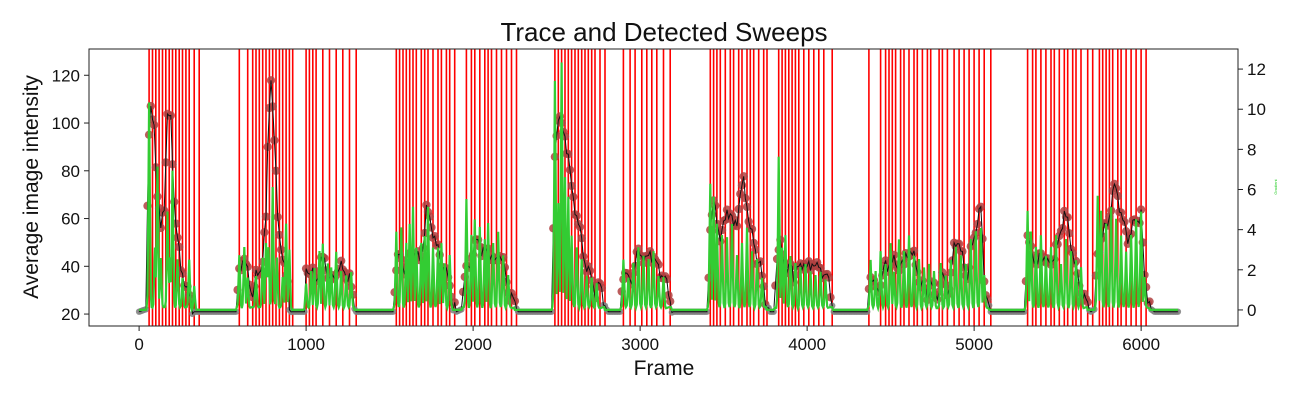 Image resolution: width=1300 pixels, height=400 pixels. Describe the element at coordinates (31, 187) in the screenshot. I see `y-axis-label: Average image intensity` at that location.